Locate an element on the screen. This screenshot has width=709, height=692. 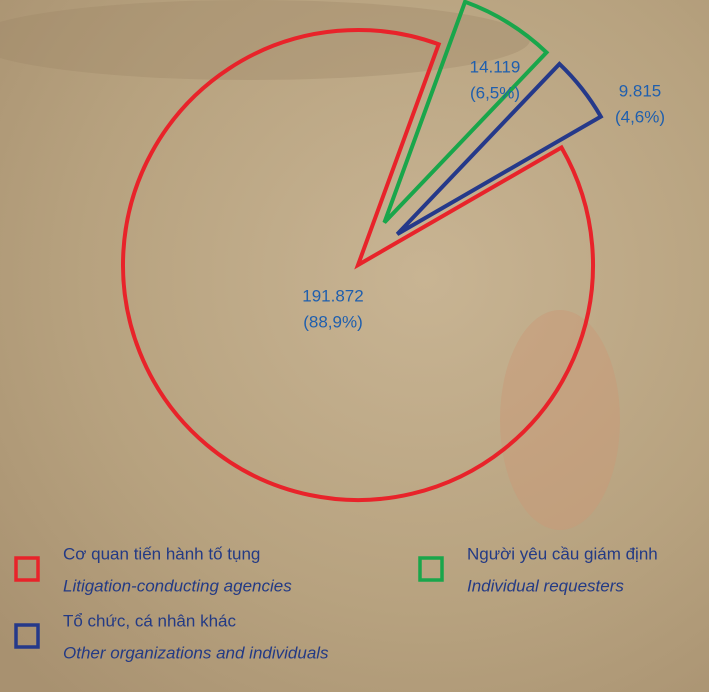
legend-label-en: Individual requesters is located at coordinates (545, 585).